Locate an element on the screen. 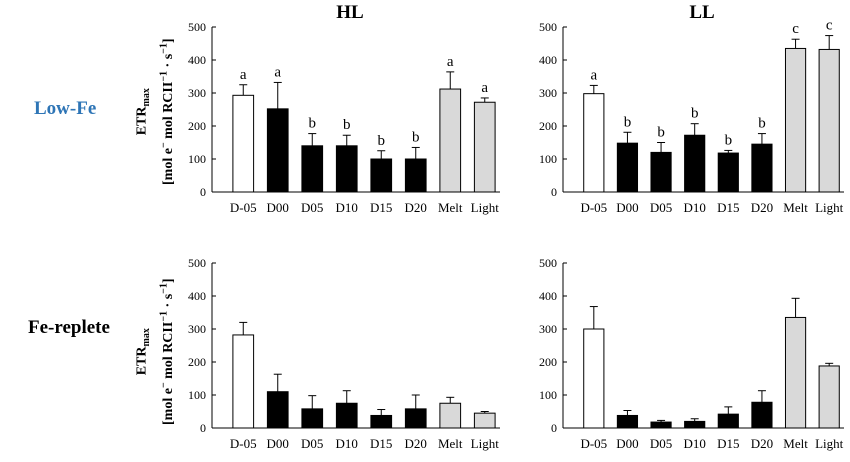 The image size is (850, 462). column-title-ll: LL is located at coordinates (702, 12).